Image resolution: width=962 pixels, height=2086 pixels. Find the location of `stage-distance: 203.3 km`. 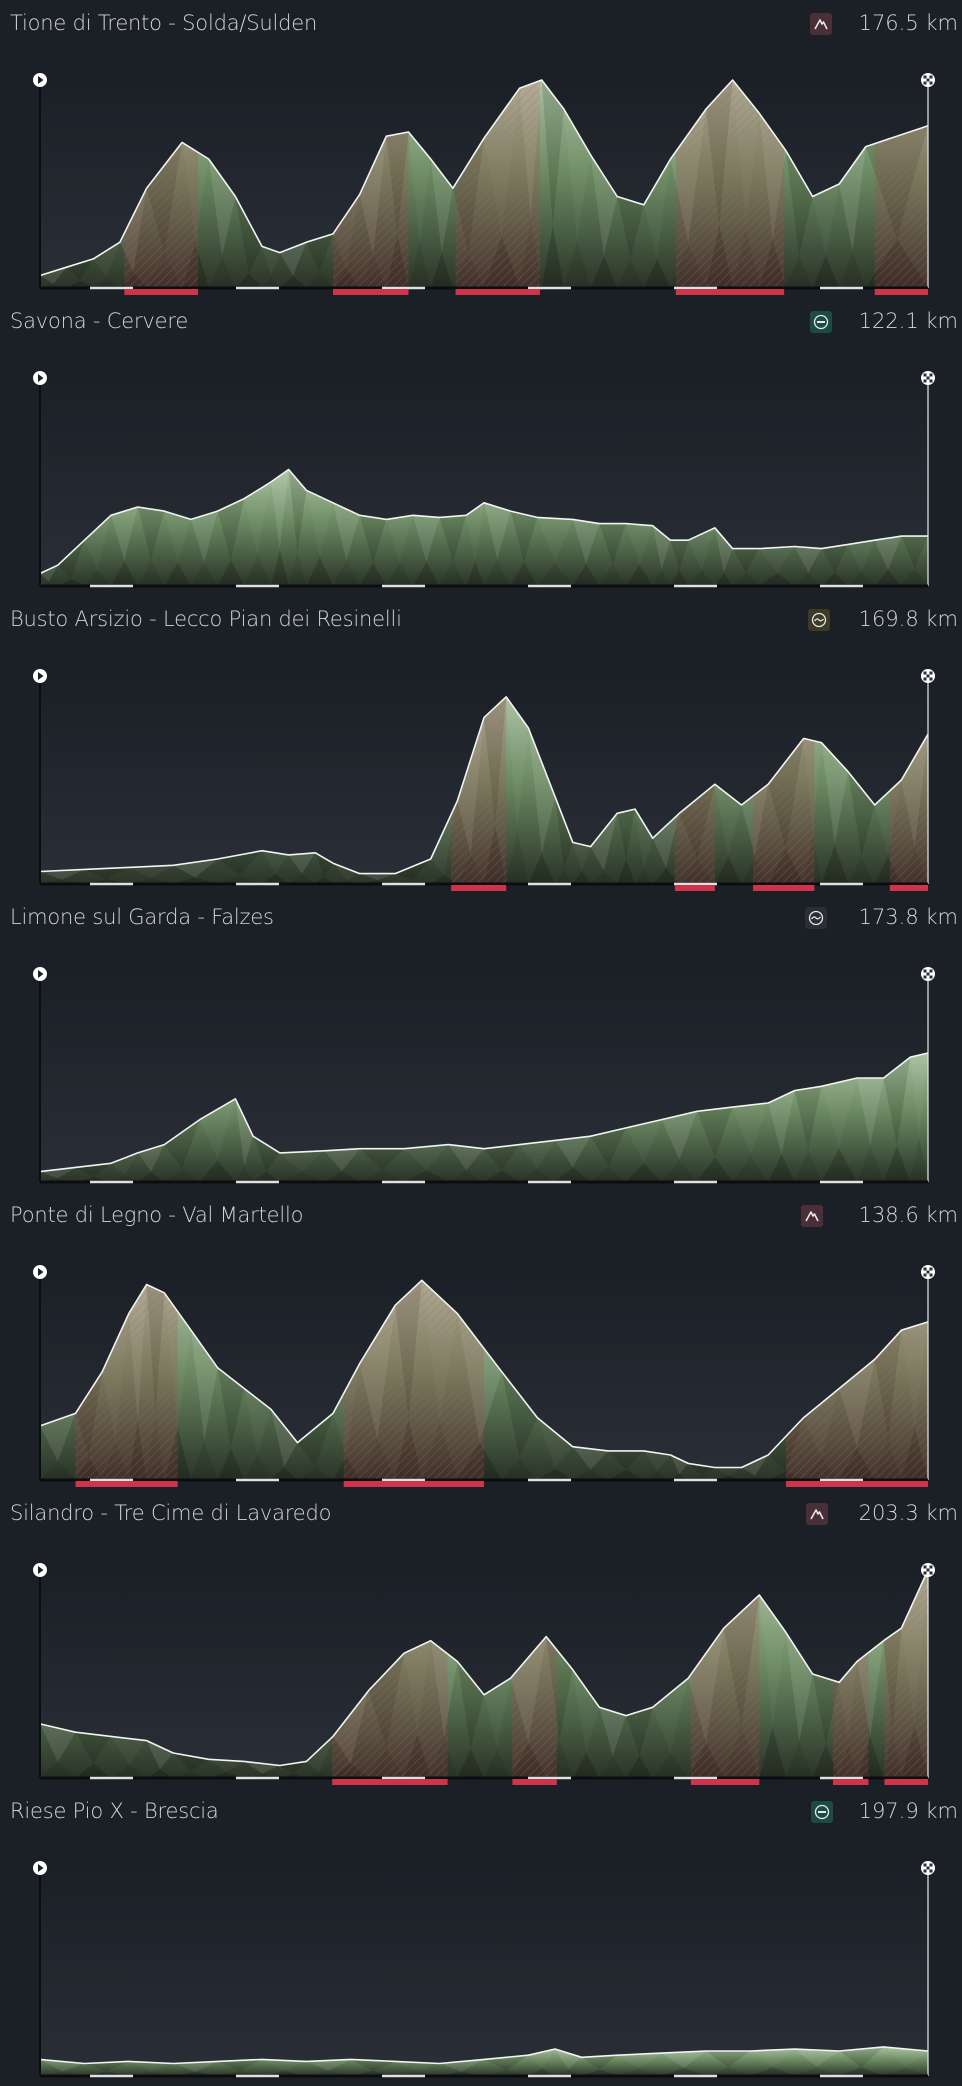

stage-distance: 203.3 km is located at coordinates (908, 1513).